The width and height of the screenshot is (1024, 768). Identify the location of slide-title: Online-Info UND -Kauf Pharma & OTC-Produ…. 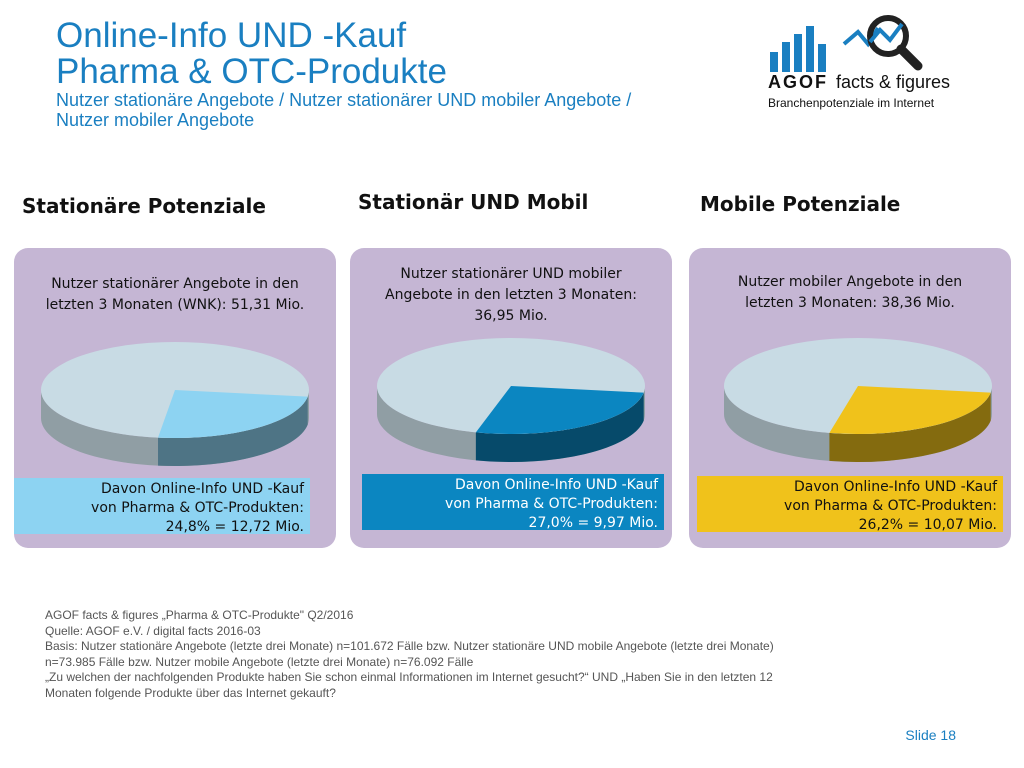
(344, 73).